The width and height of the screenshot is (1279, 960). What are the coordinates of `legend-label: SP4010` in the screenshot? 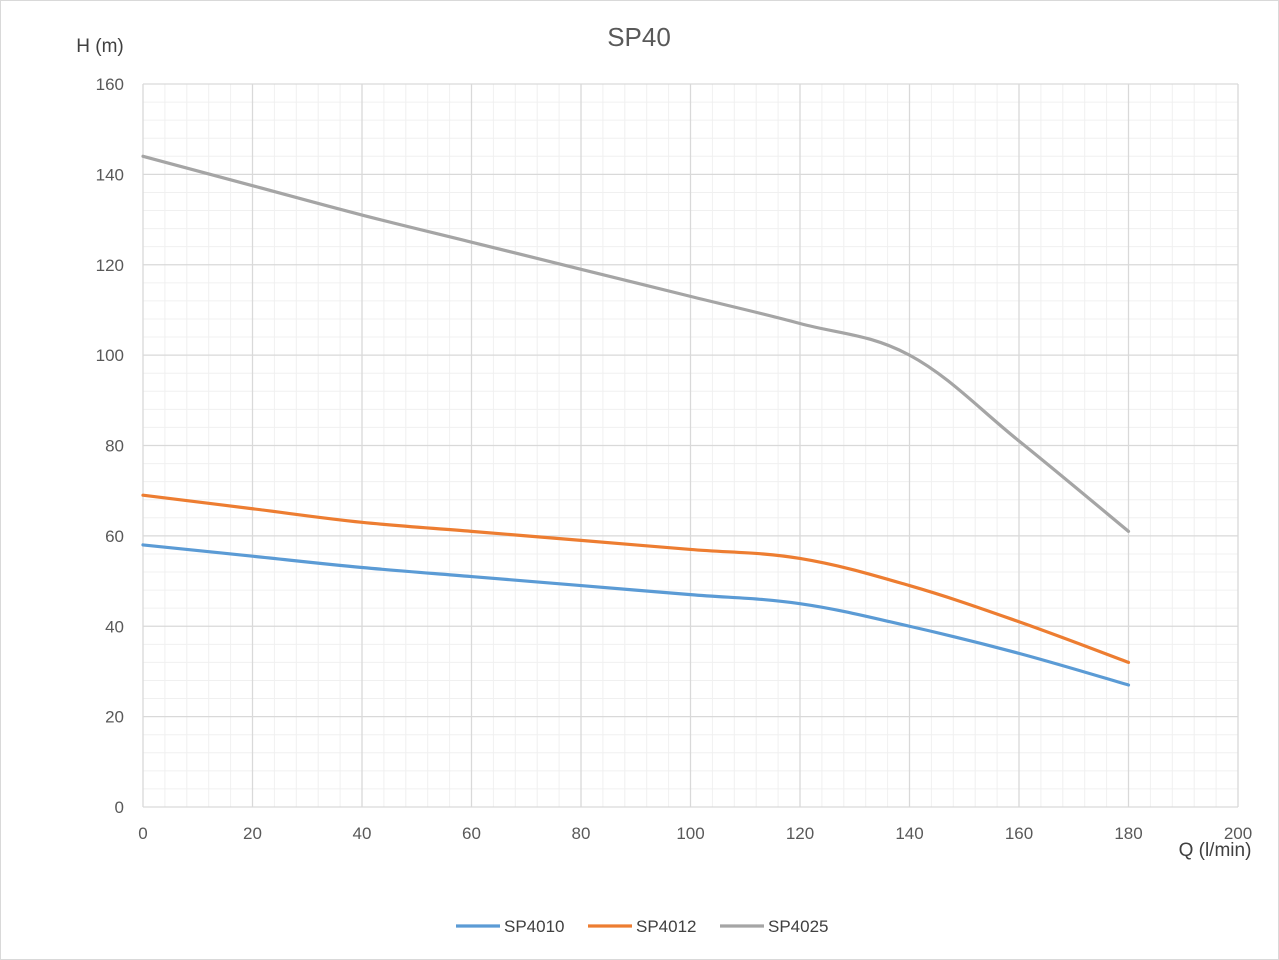 It's located at (534, 926).